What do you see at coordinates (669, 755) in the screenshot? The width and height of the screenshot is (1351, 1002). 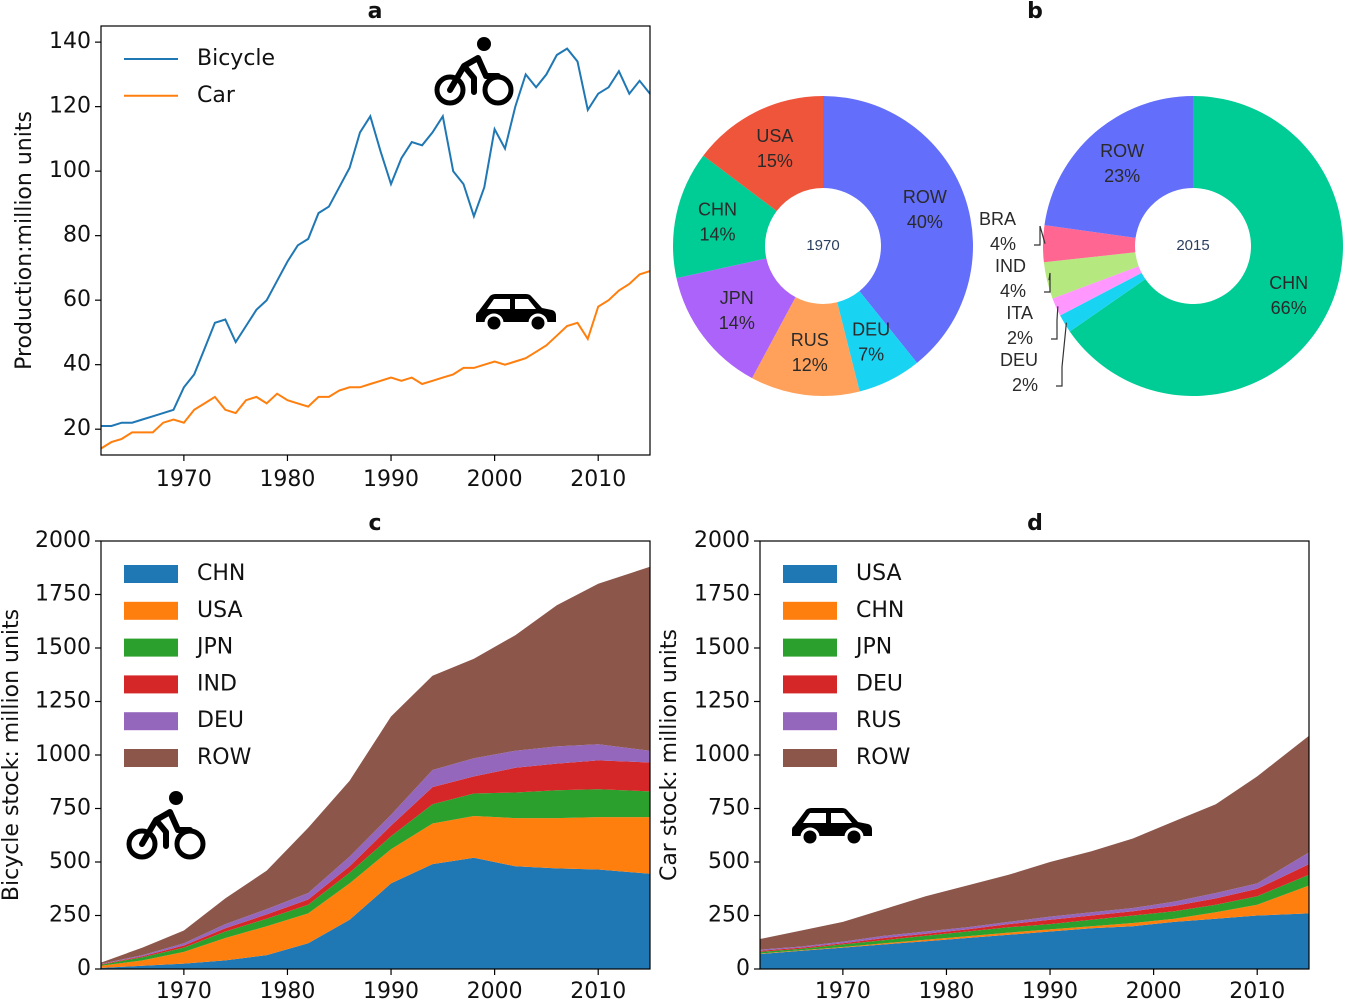 I see `y-axis-label: Car stock: million units` at bounding box center [669, 755].